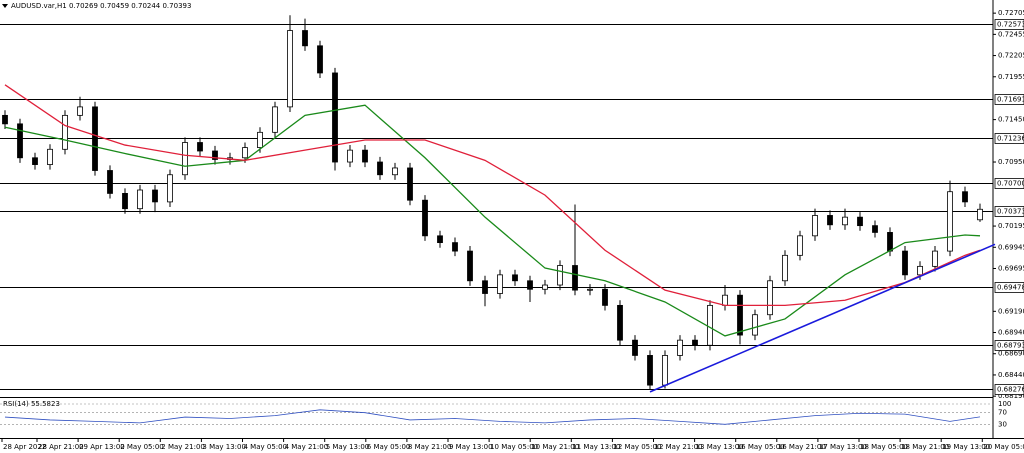 The image size is (1024, 453). I want to click on y-tick-label: 0.71955, so click(1011, 77).